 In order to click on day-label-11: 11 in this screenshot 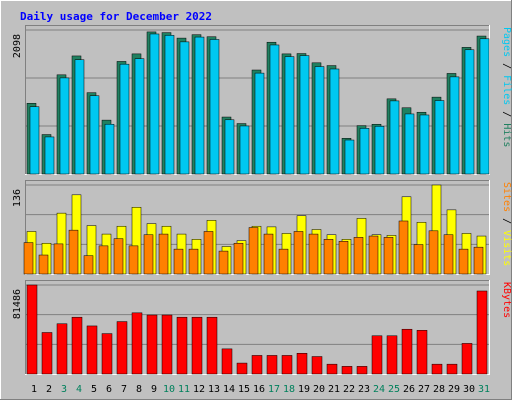, I will do `click(184, 389)`.